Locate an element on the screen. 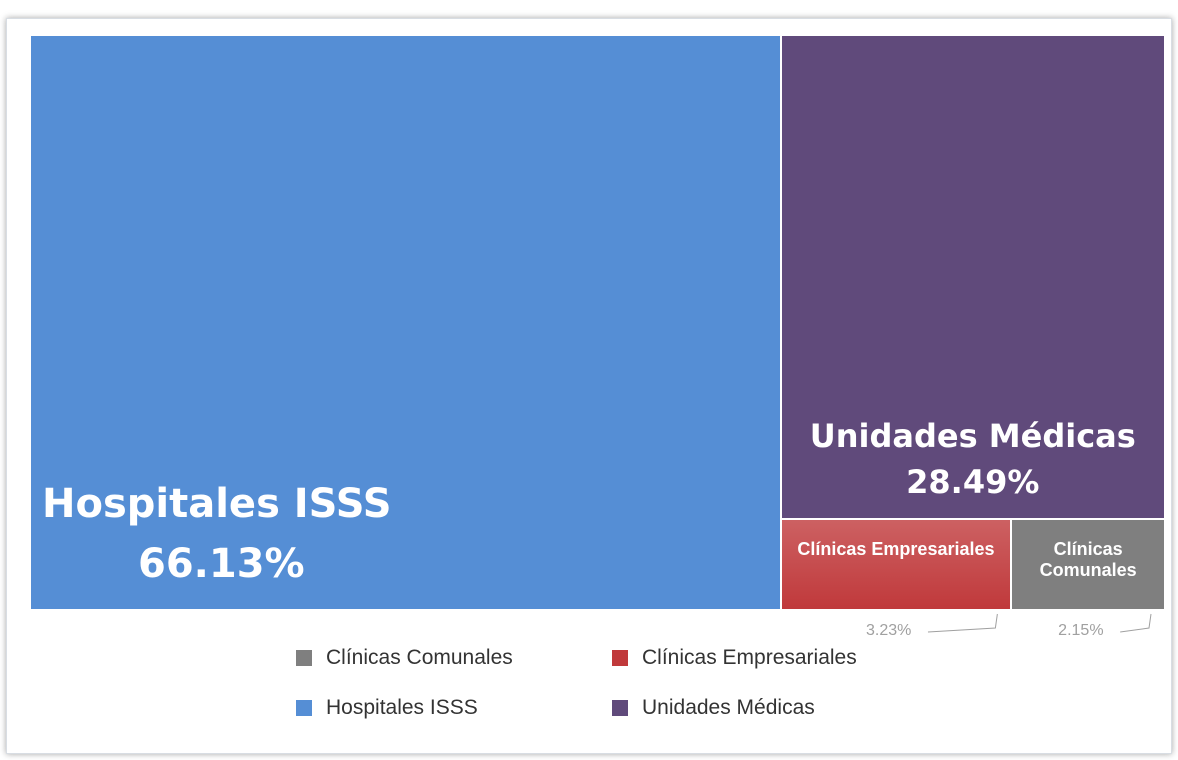 The width and height of the screenshot is (1178, 760). legend-item: Hospitales ISSS is located at coordinates (387, 708).